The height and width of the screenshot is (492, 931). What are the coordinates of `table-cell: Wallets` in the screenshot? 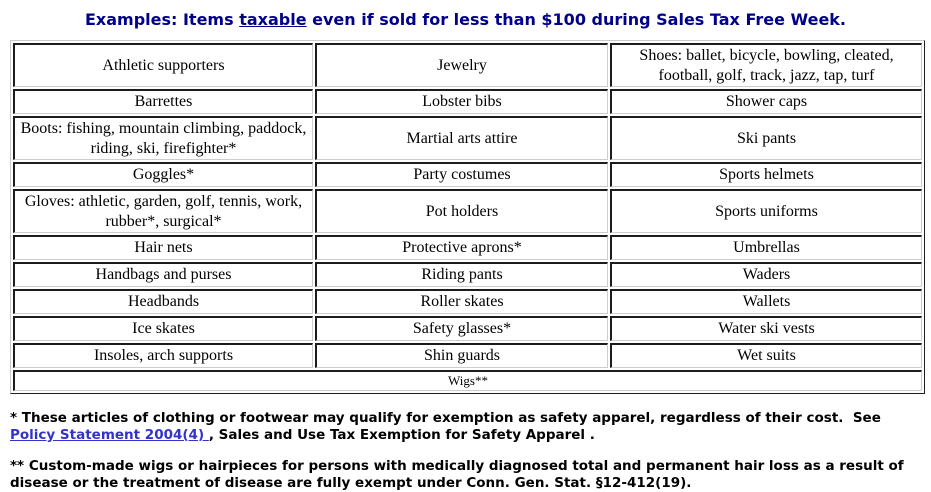 It's located at (766, 302).